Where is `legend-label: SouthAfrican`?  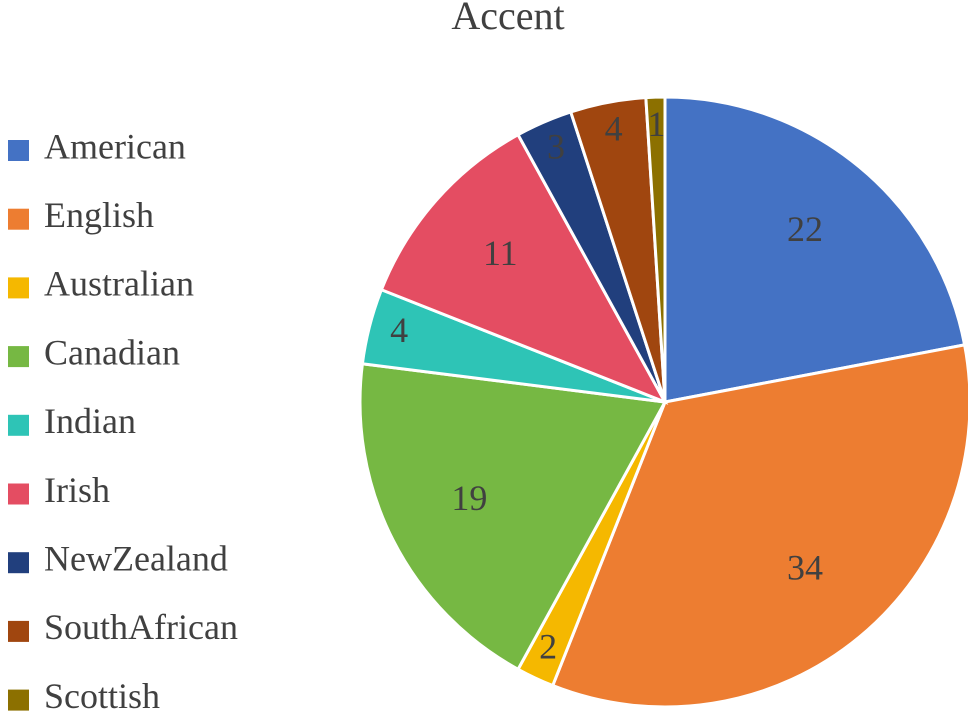 legend-label: SouthAfrican is located at coordinates (141, 627).